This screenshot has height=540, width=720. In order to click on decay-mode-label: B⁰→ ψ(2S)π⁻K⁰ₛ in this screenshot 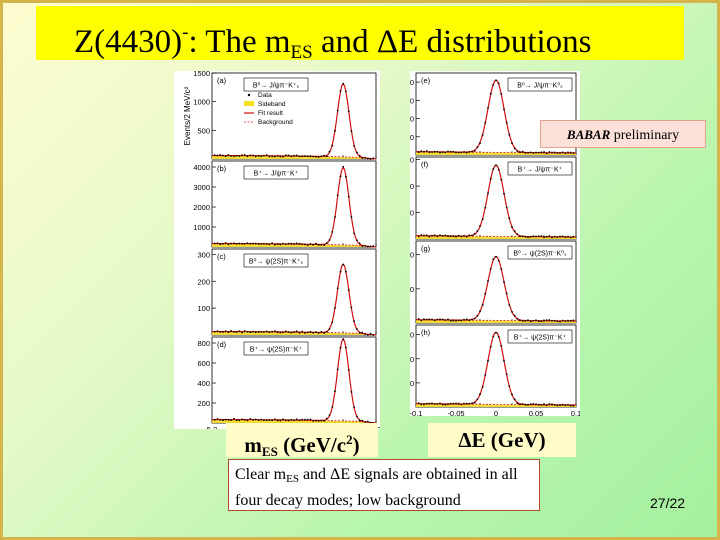, I will do `click(540, 254)`.